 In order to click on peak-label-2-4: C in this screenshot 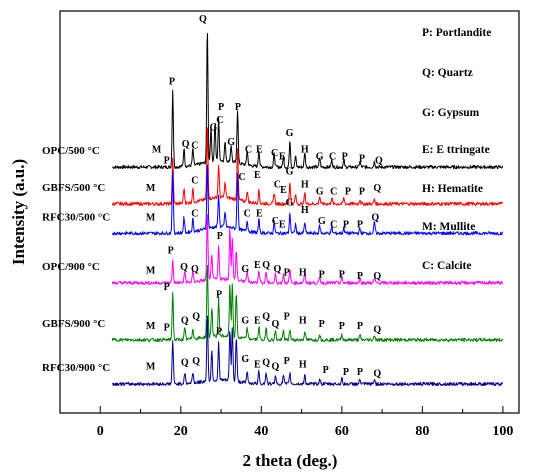, I will do `click(275, 221)`.